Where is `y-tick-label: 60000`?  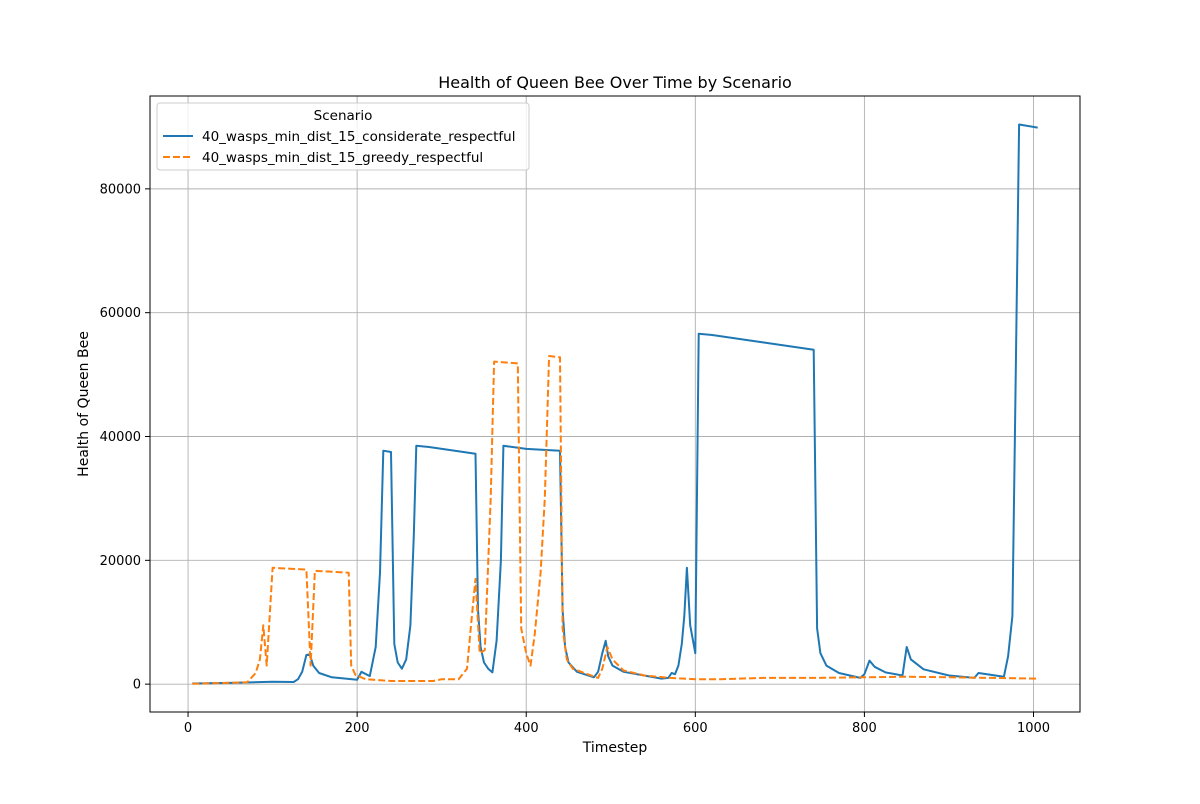 y-tick-label: 60000 is located at coordinates (120, 313).